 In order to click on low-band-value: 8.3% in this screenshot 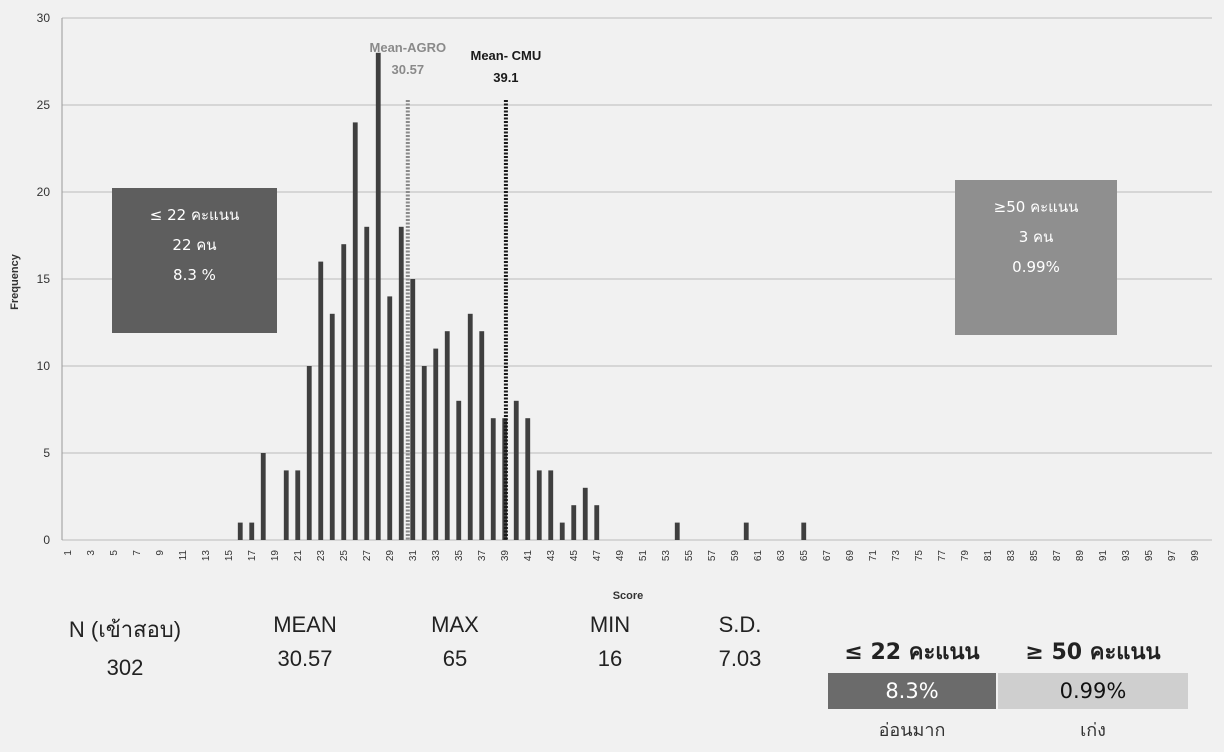, I will do `click(912, 691)`.